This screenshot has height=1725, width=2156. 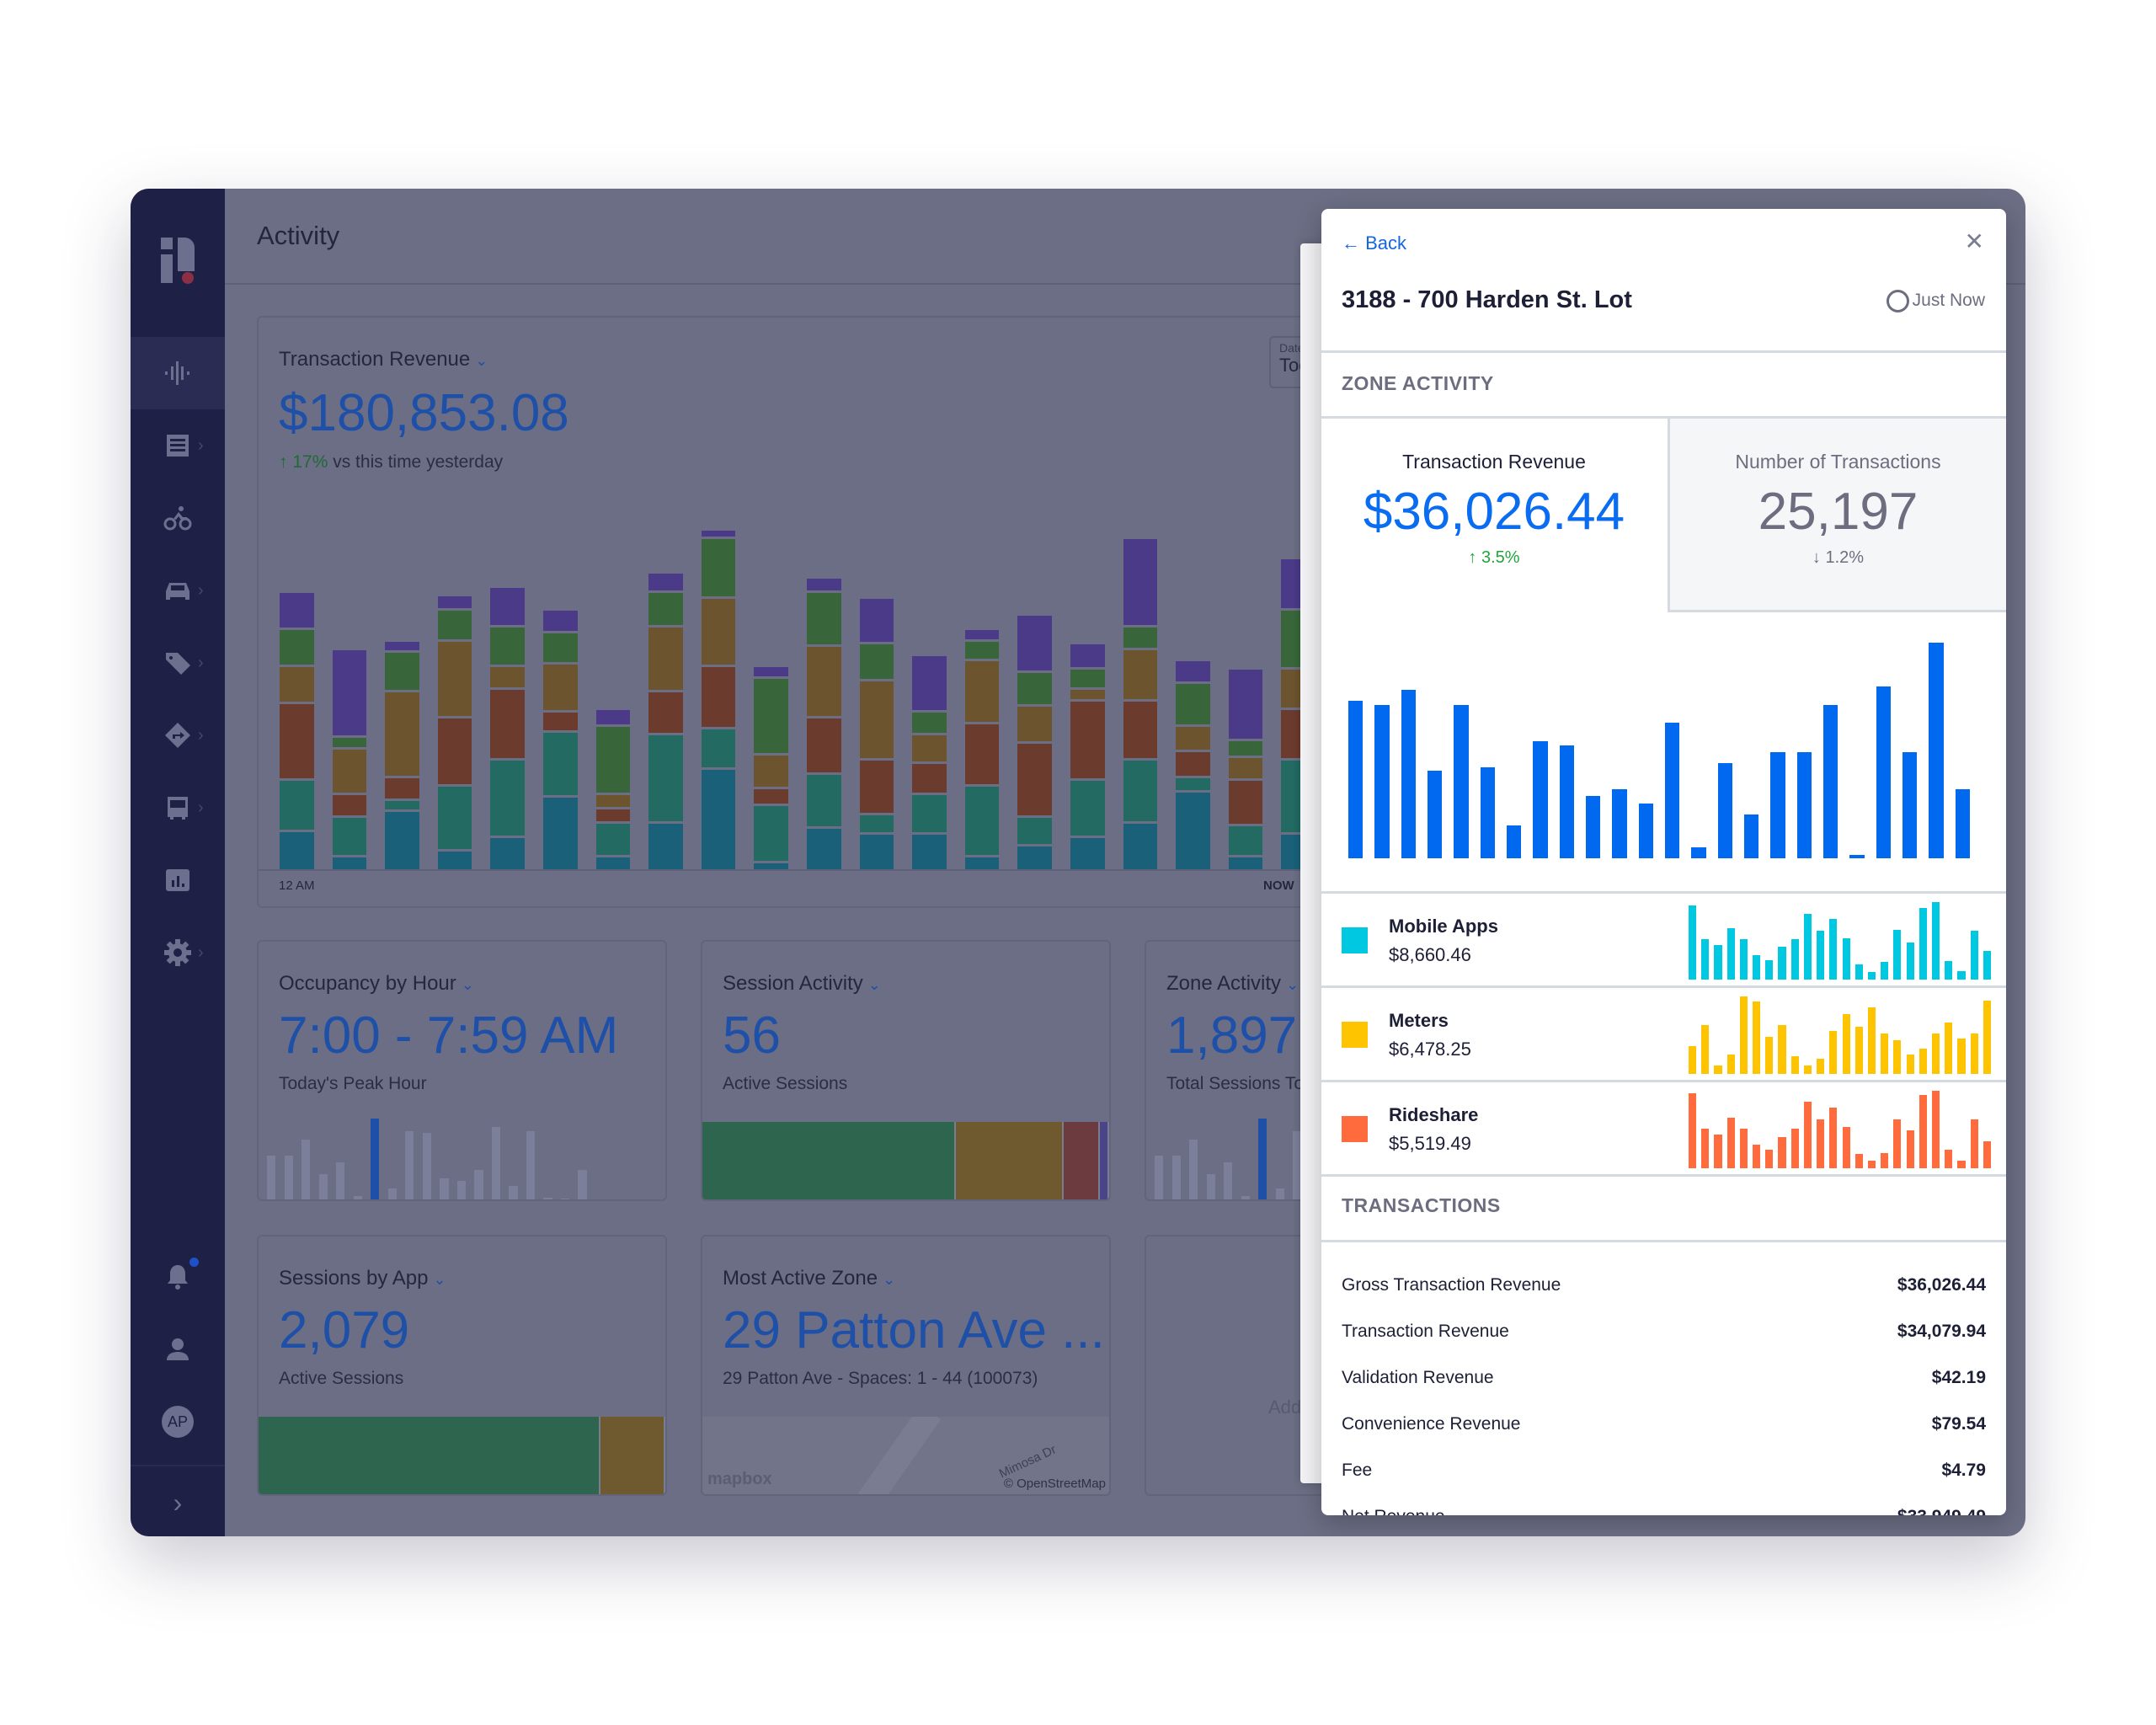 I want to click on sidebar-item-bikes, so click(x=178, y=518).